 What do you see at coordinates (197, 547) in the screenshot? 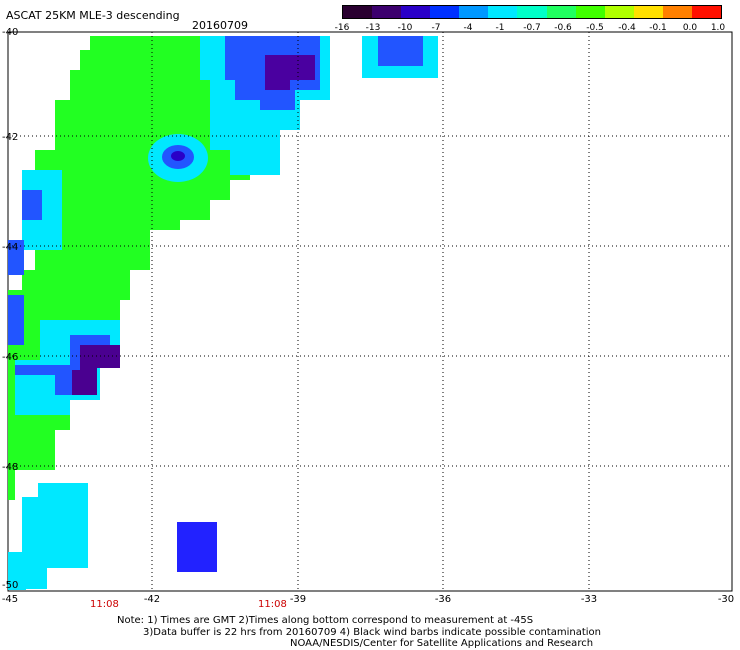
I see `swath-bottom-blue` at bounding box center [197, 547].